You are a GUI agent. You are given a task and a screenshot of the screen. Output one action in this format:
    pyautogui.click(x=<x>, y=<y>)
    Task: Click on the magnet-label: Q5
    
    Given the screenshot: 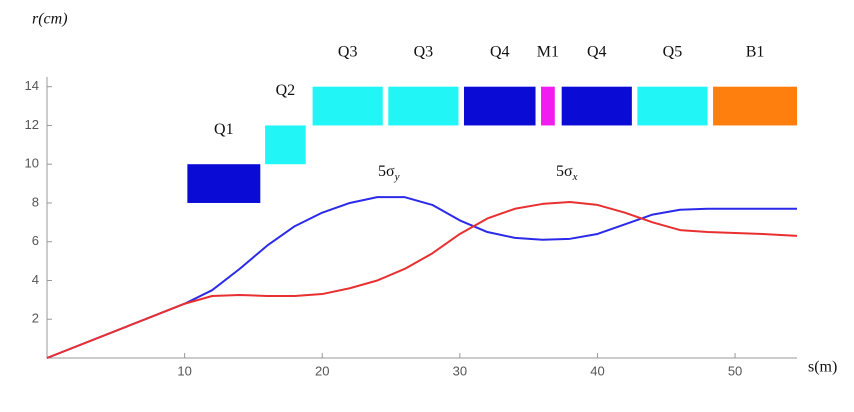 What is the action you would take?
    pyautogui.click(x=673, y=51)
    